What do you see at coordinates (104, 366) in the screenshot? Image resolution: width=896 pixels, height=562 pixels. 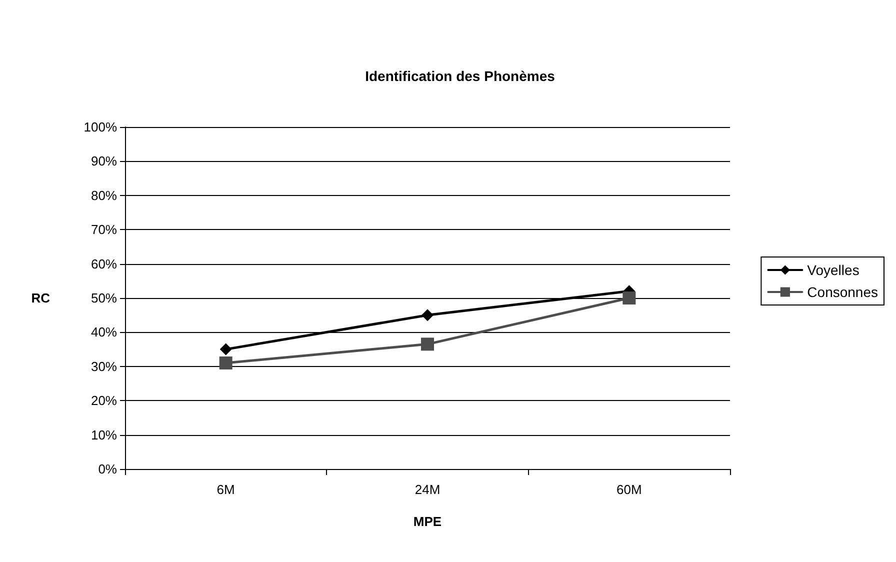 I see `y-tick-label: 30%` at bounding box center [104, 366].